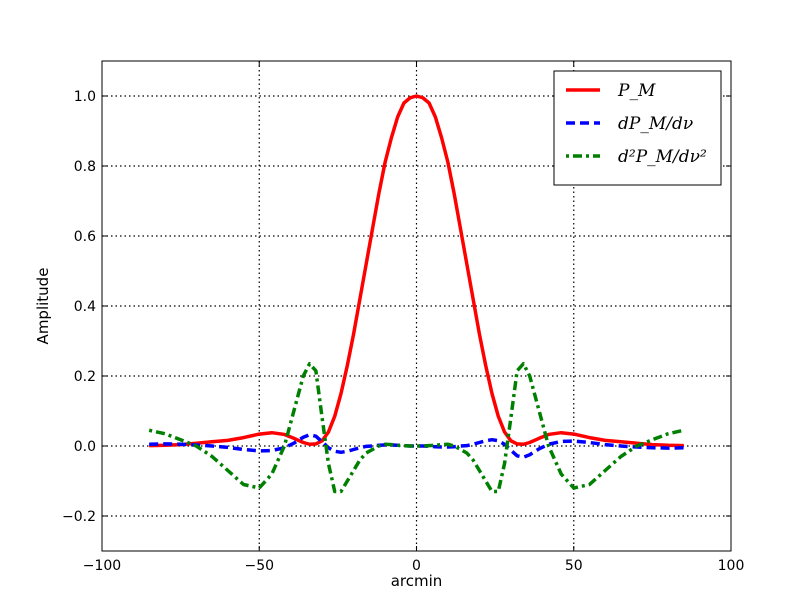  Describe the element at coordinates (85, 167) in the screenshot. I see `y-tick-label: 0.8` at that location.